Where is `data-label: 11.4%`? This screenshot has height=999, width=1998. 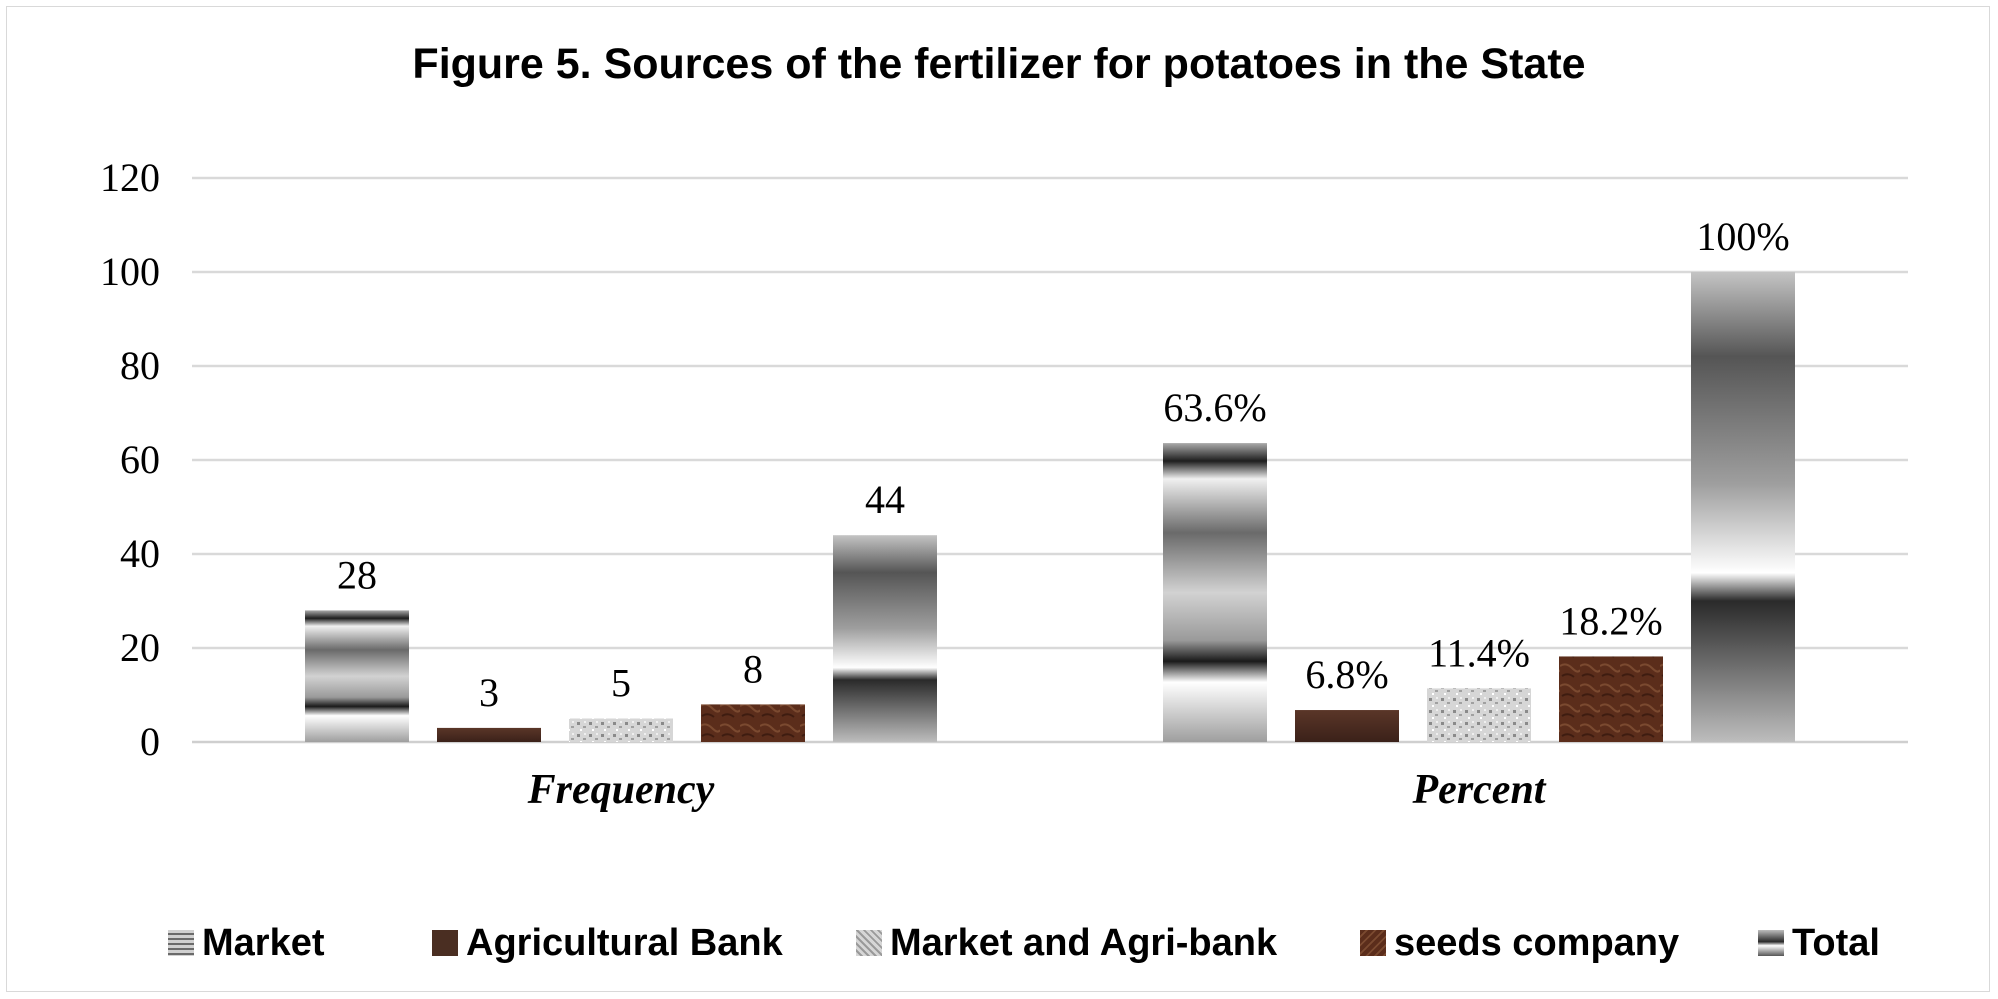 data-label: 11.4% is located at coordinates (1479, 652).